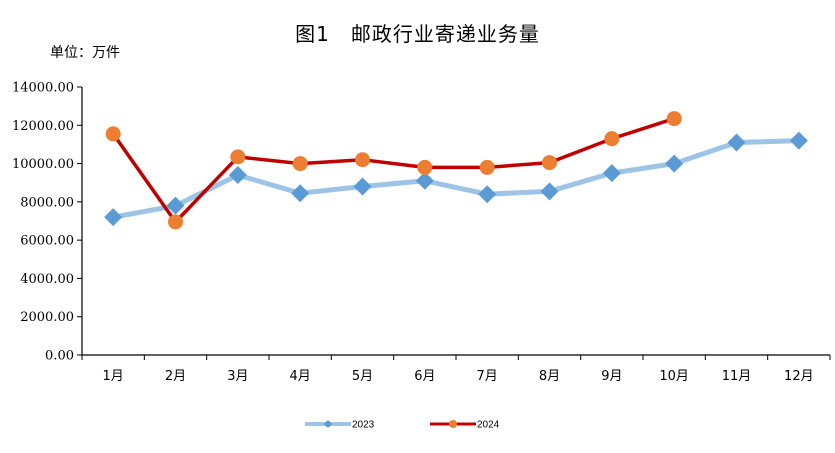  What do you see at coordinates (47, 317) in the screenshot?
I see `y-tick-label: 2000.00` at bounding box center [47, 317].